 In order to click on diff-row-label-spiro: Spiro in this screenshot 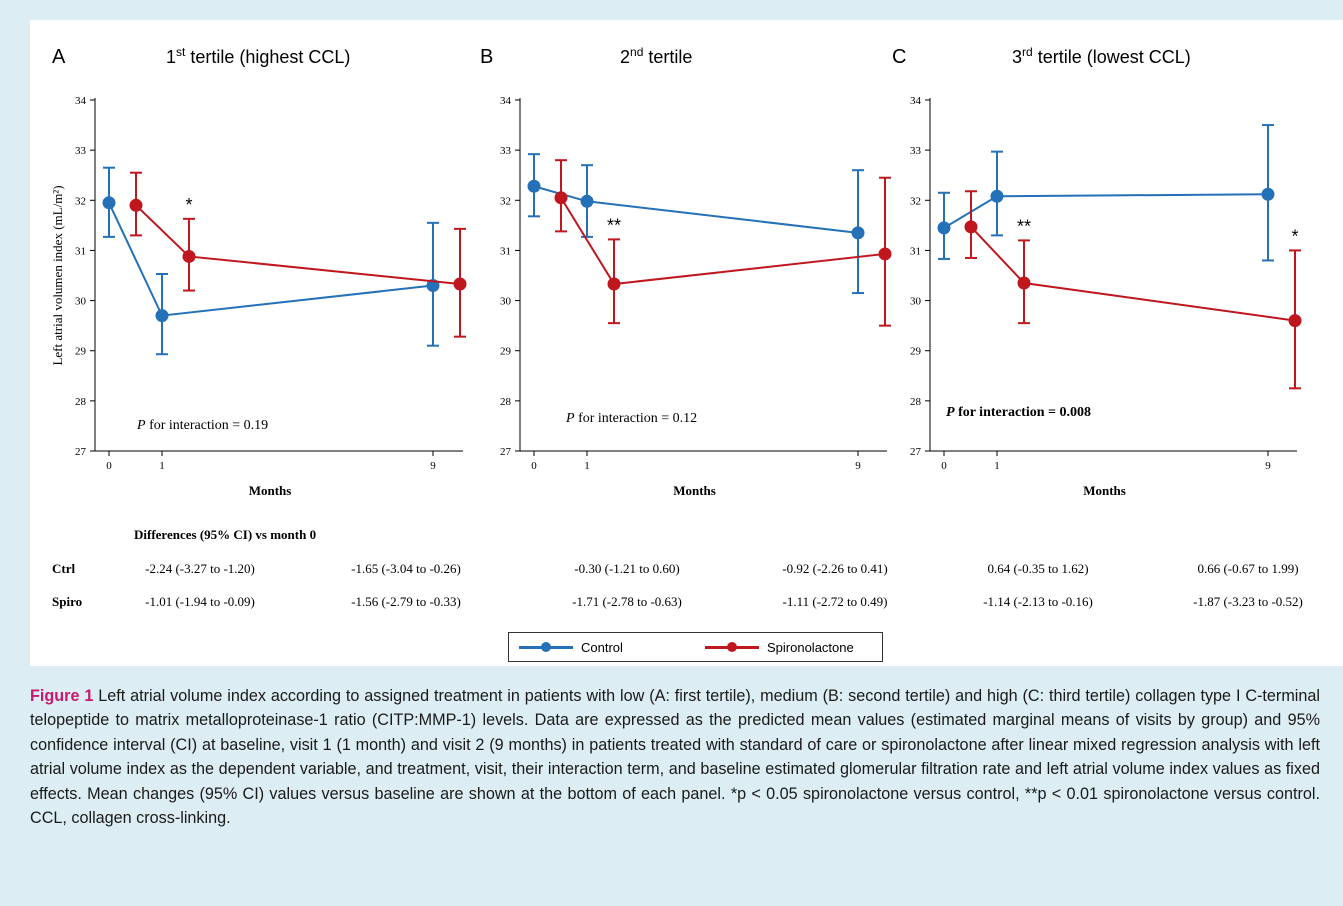, I will do `click(67, 601)`.